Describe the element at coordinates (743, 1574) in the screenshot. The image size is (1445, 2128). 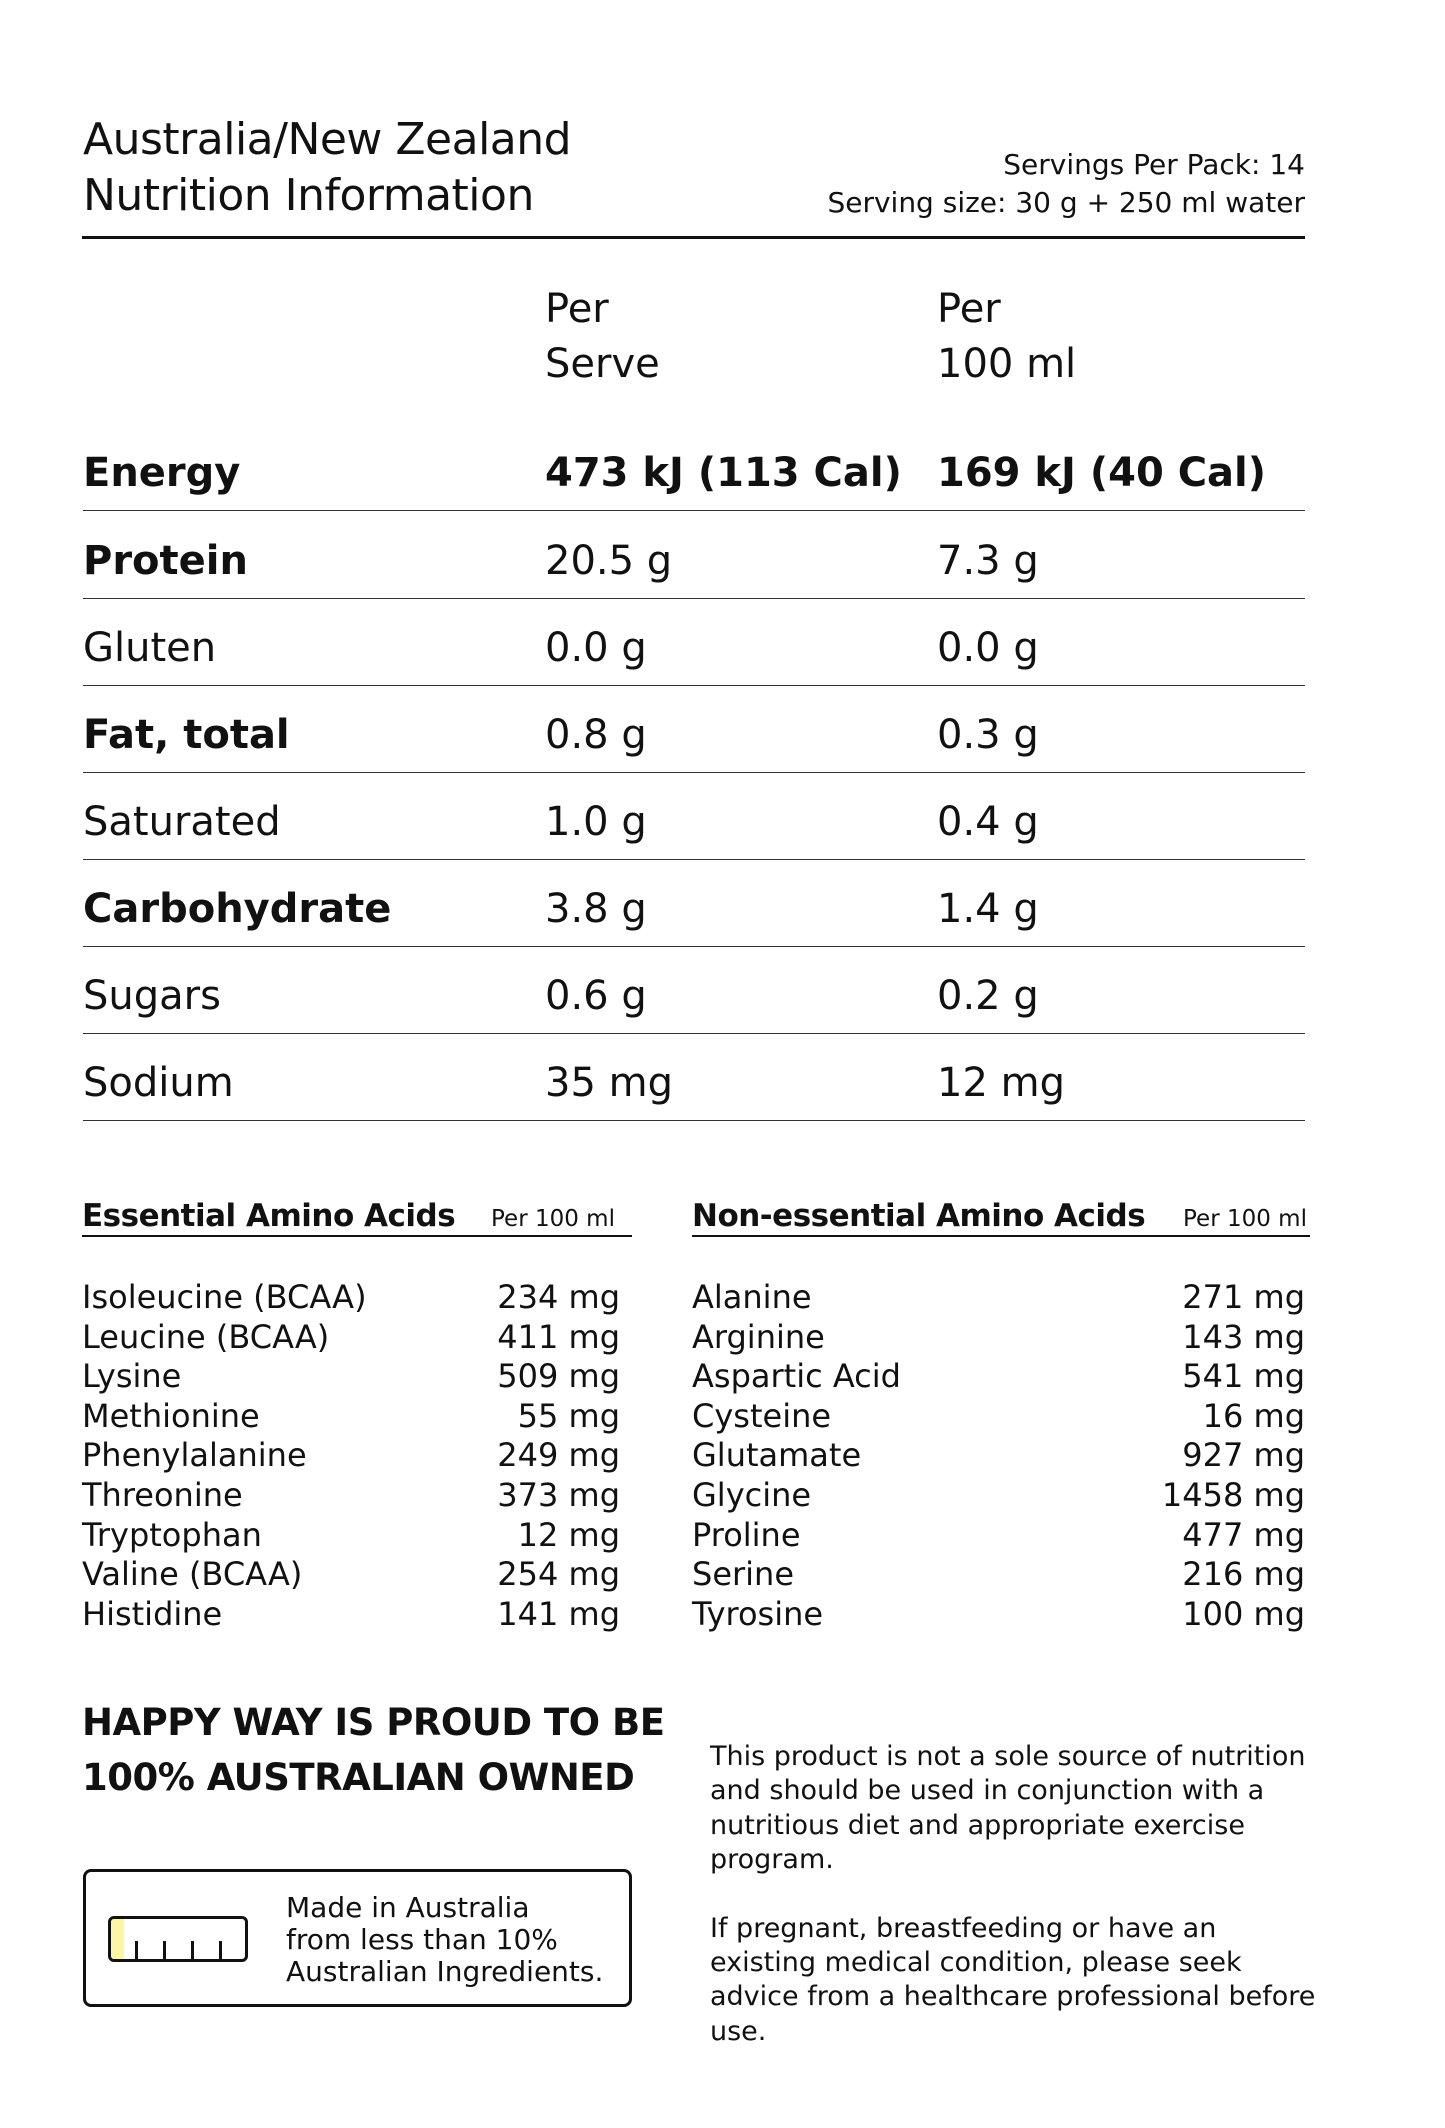
I see `amino-acid-name: Serine` at that location.